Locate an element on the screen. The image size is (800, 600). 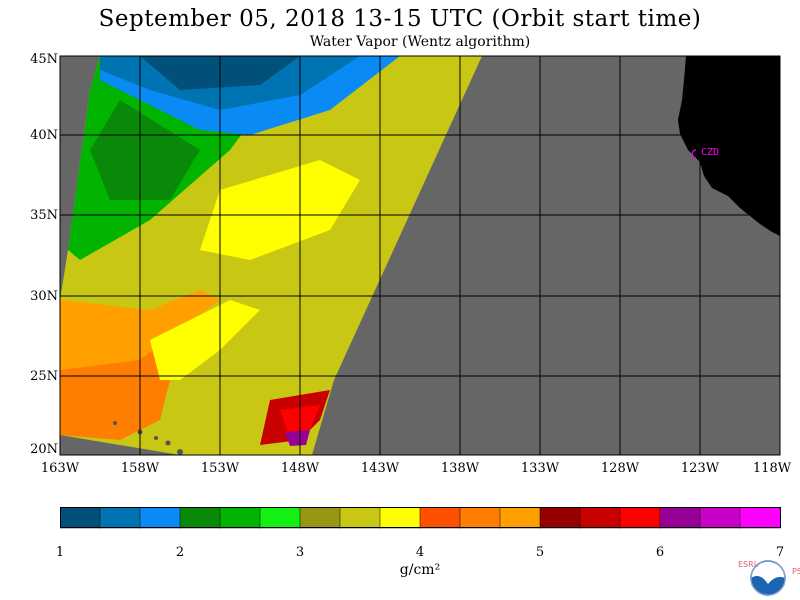
lat-label: 40N is located at coordinates (44, 135).